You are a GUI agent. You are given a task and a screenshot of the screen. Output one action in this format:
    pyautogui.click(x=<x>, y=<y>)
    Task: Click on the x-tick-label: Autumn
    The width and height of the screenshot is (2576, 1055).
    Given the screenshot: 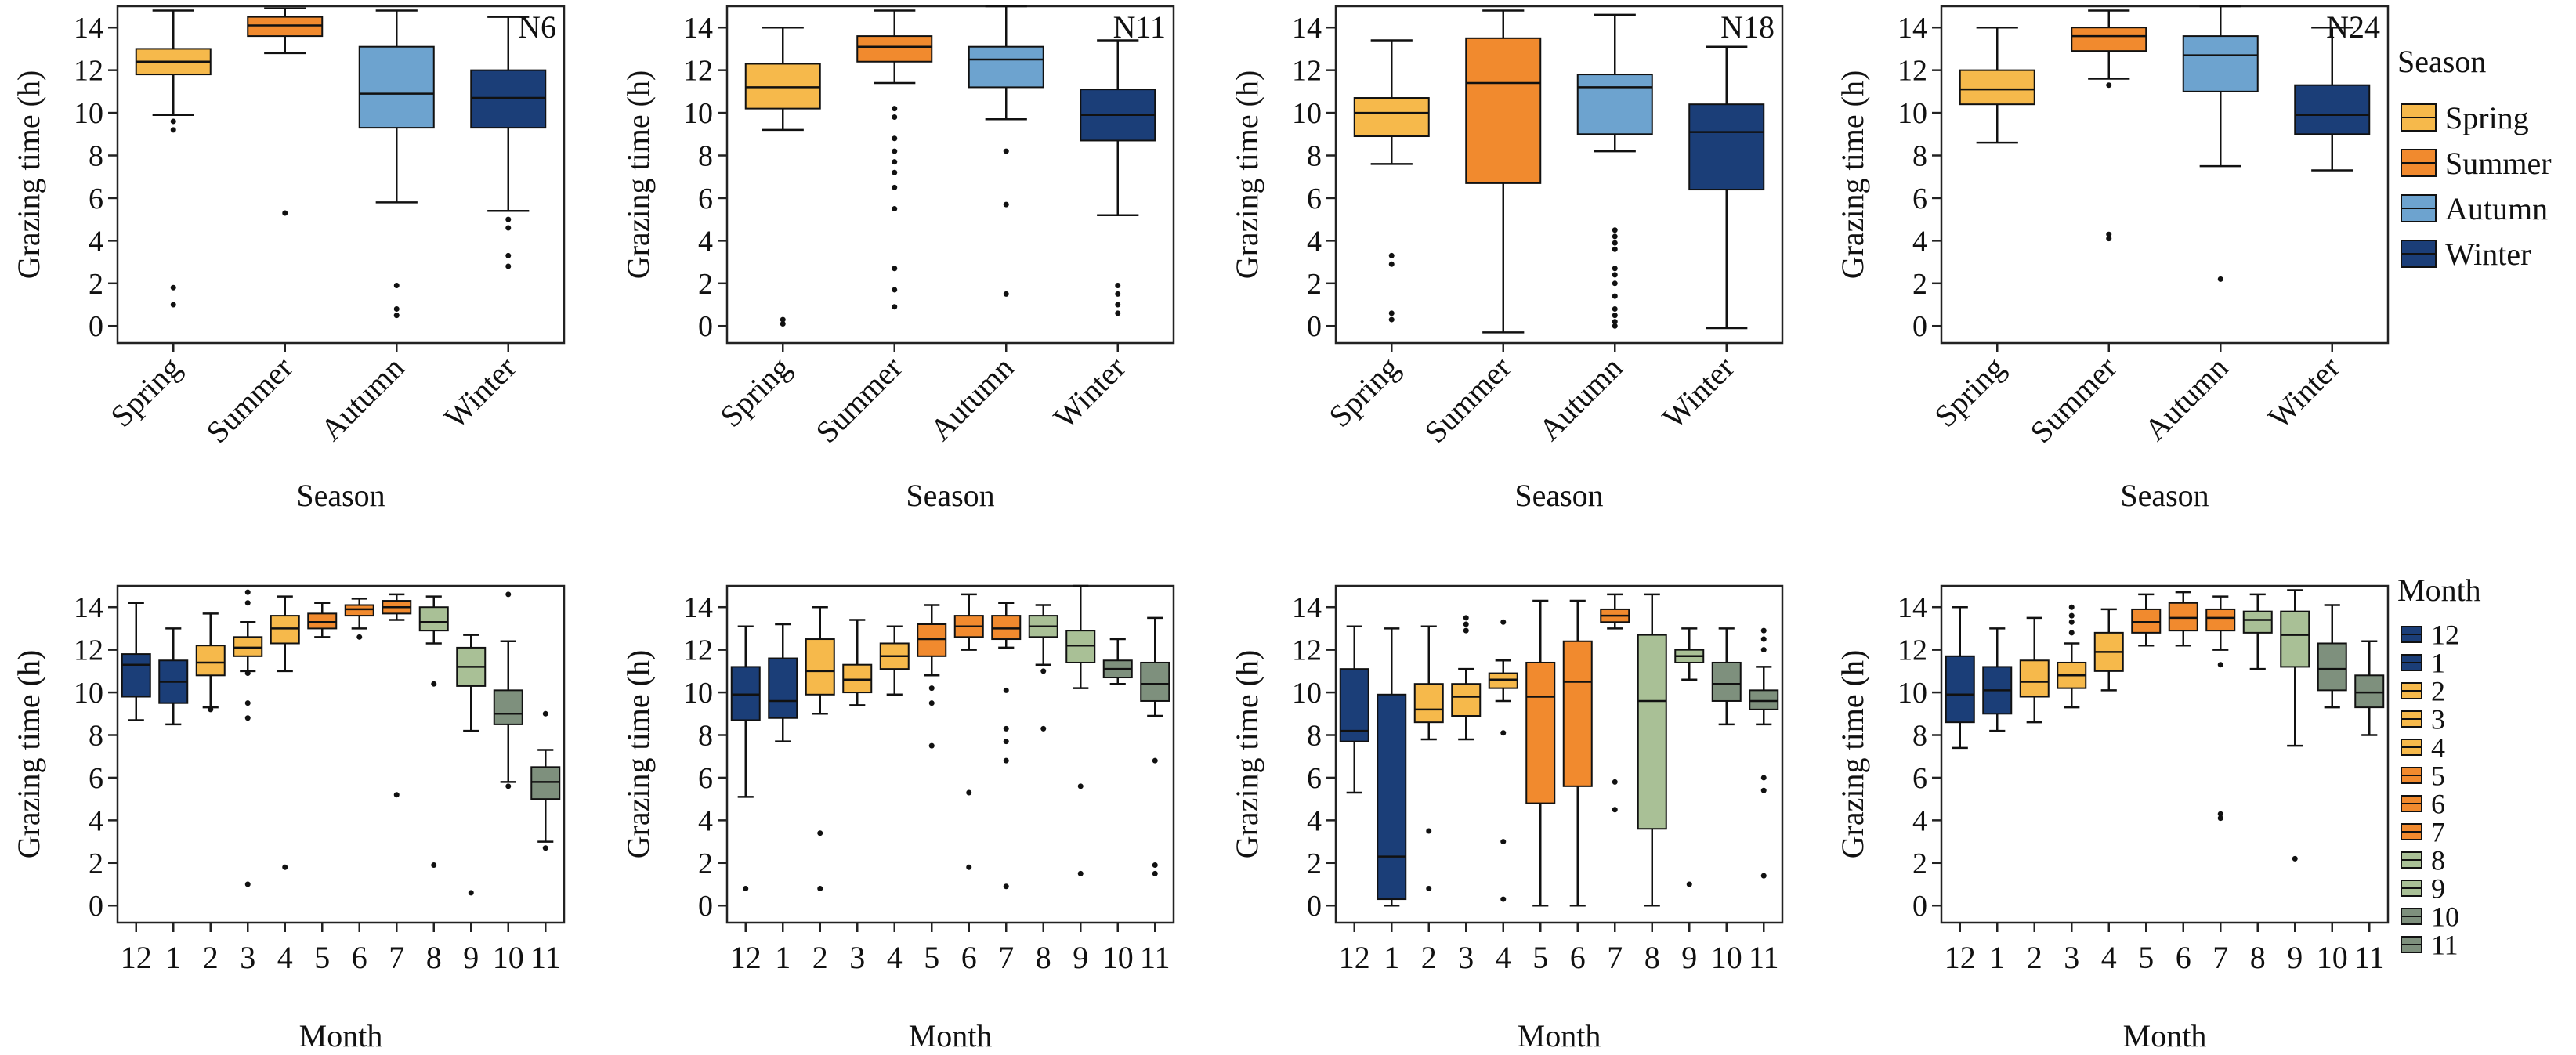 What is the action you would take?
    pyautogui.click(x=972, y=399)
    